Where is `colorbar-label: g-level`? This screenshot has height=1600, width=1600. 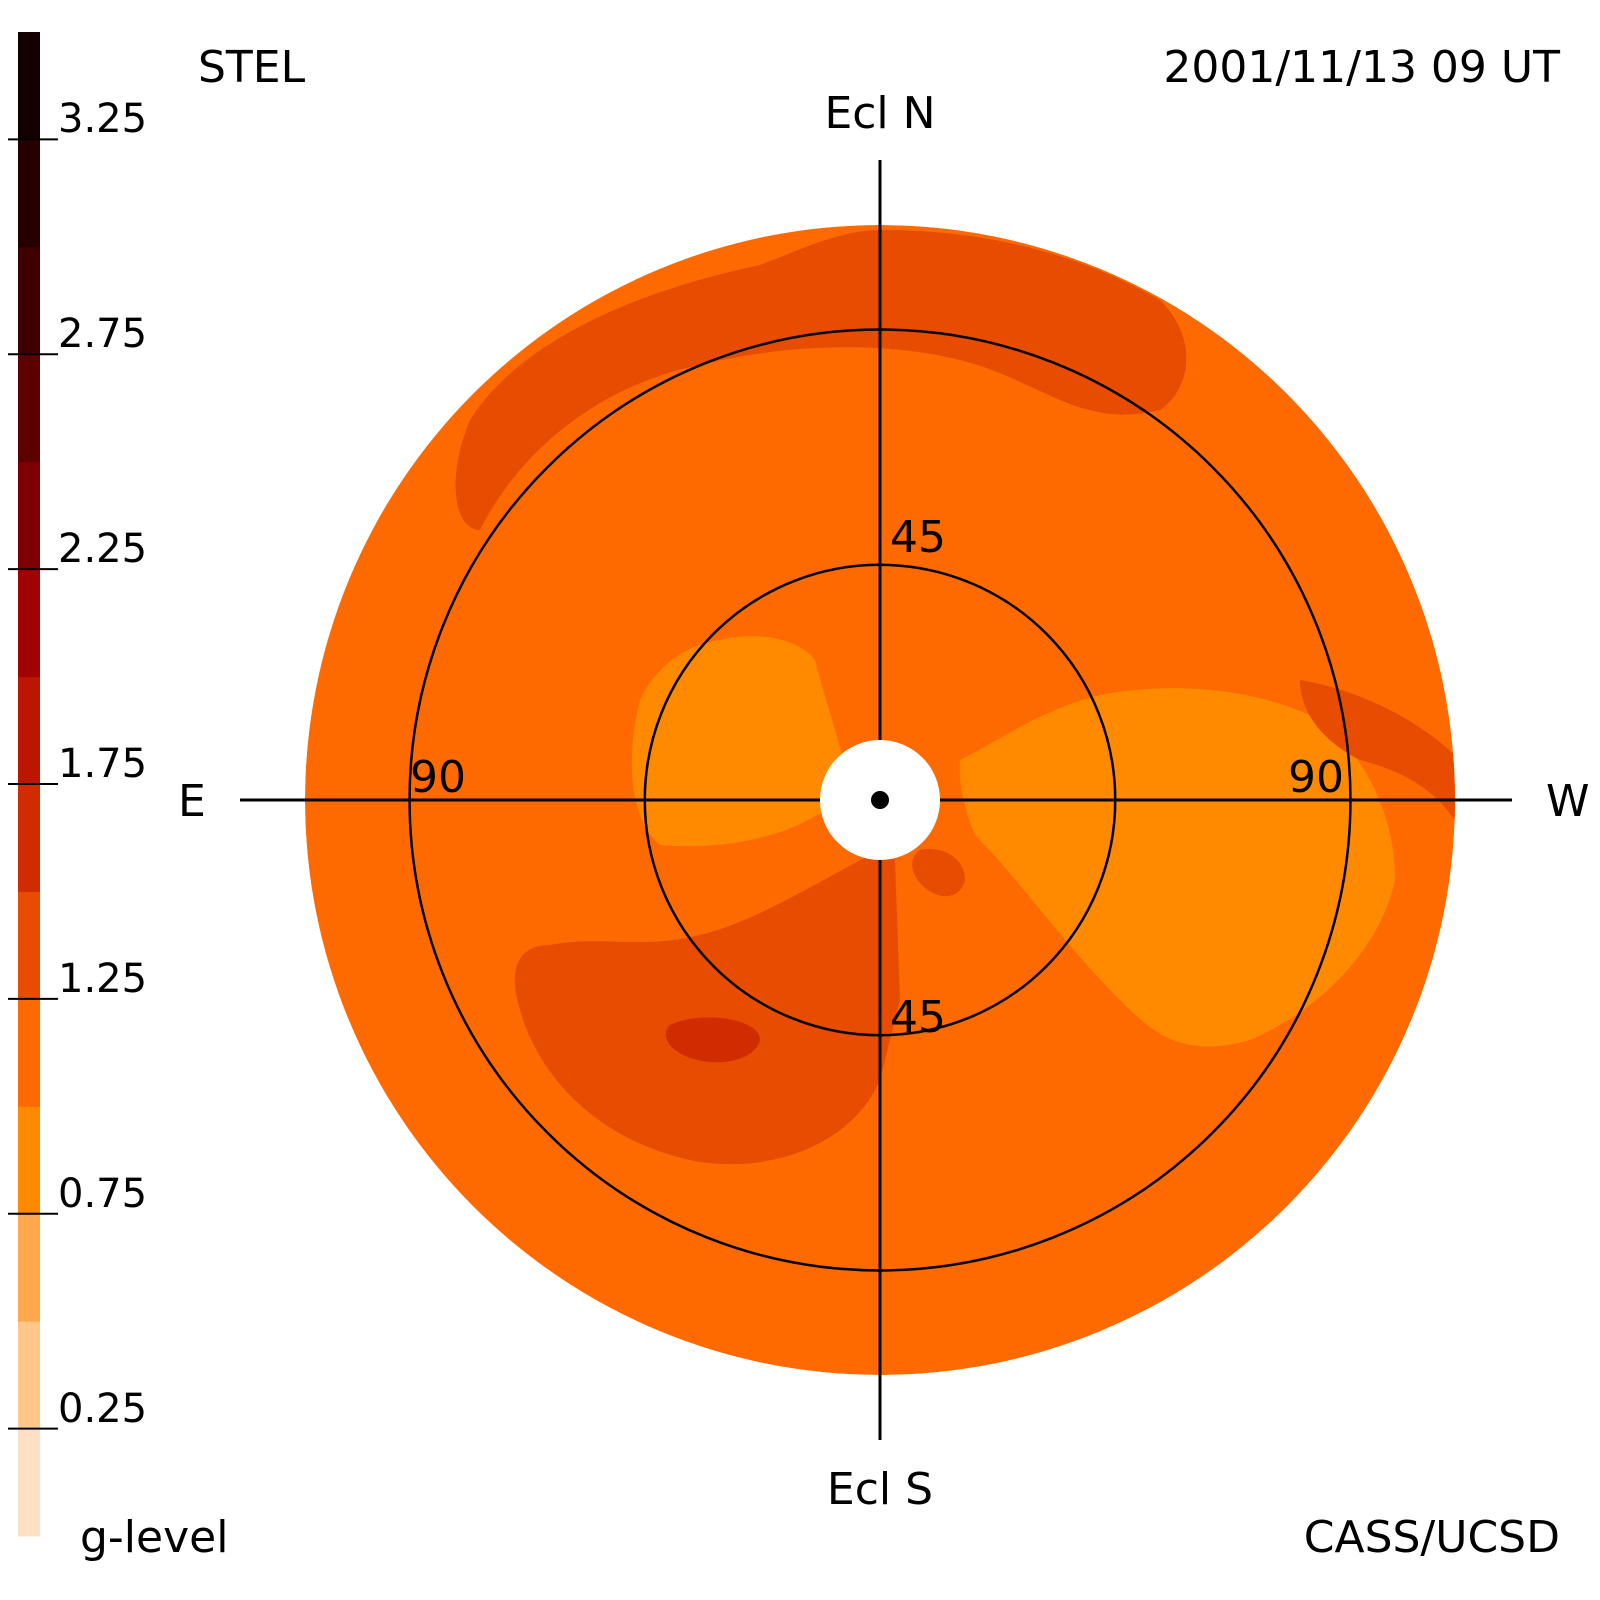 colorbar-label: g-level is located at coordinates (154, 1537).